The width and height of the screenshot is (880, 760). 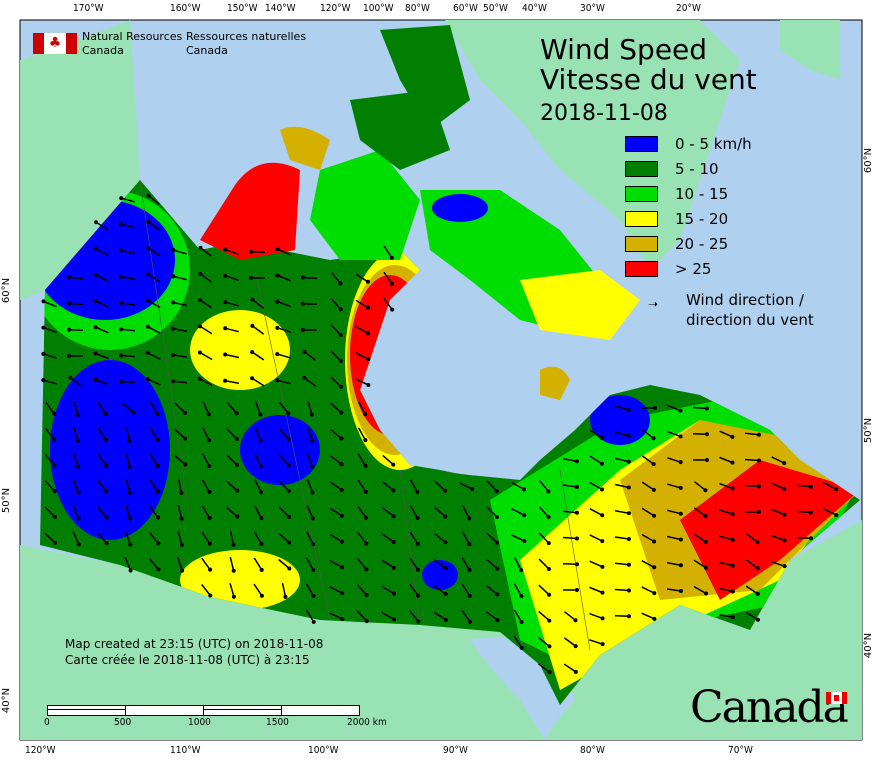 I want to click on legend-item: 10 - 15, so click(x=676, y=194).